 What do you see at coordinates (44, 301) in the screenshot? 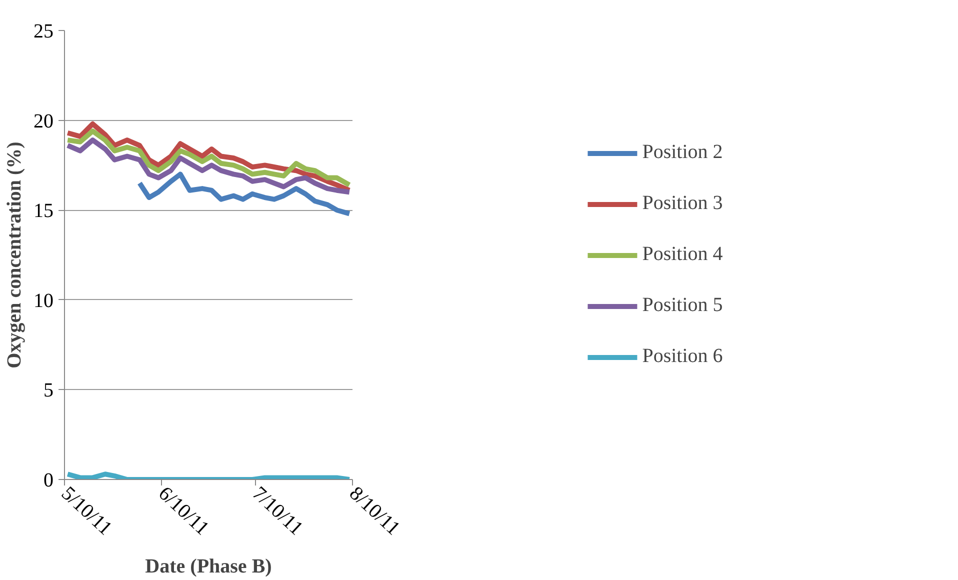
I see `y-tick-label: 10` at bounding box center [44, 301].